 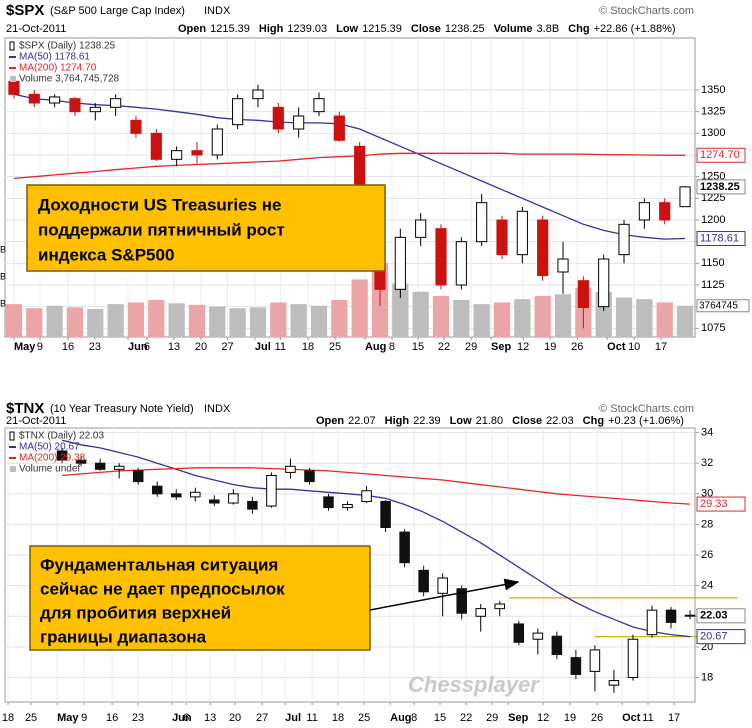 I want to click on x-tick-label: 23, so click(x=138, y=718).